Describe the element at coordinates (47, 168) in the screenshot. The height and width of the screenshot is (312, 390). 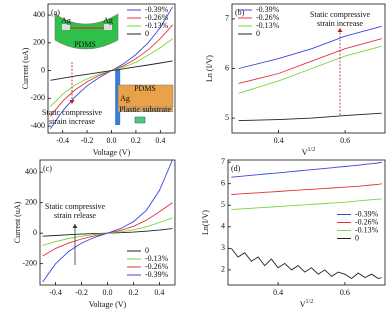
I see `panel-label: (c)` at that location.